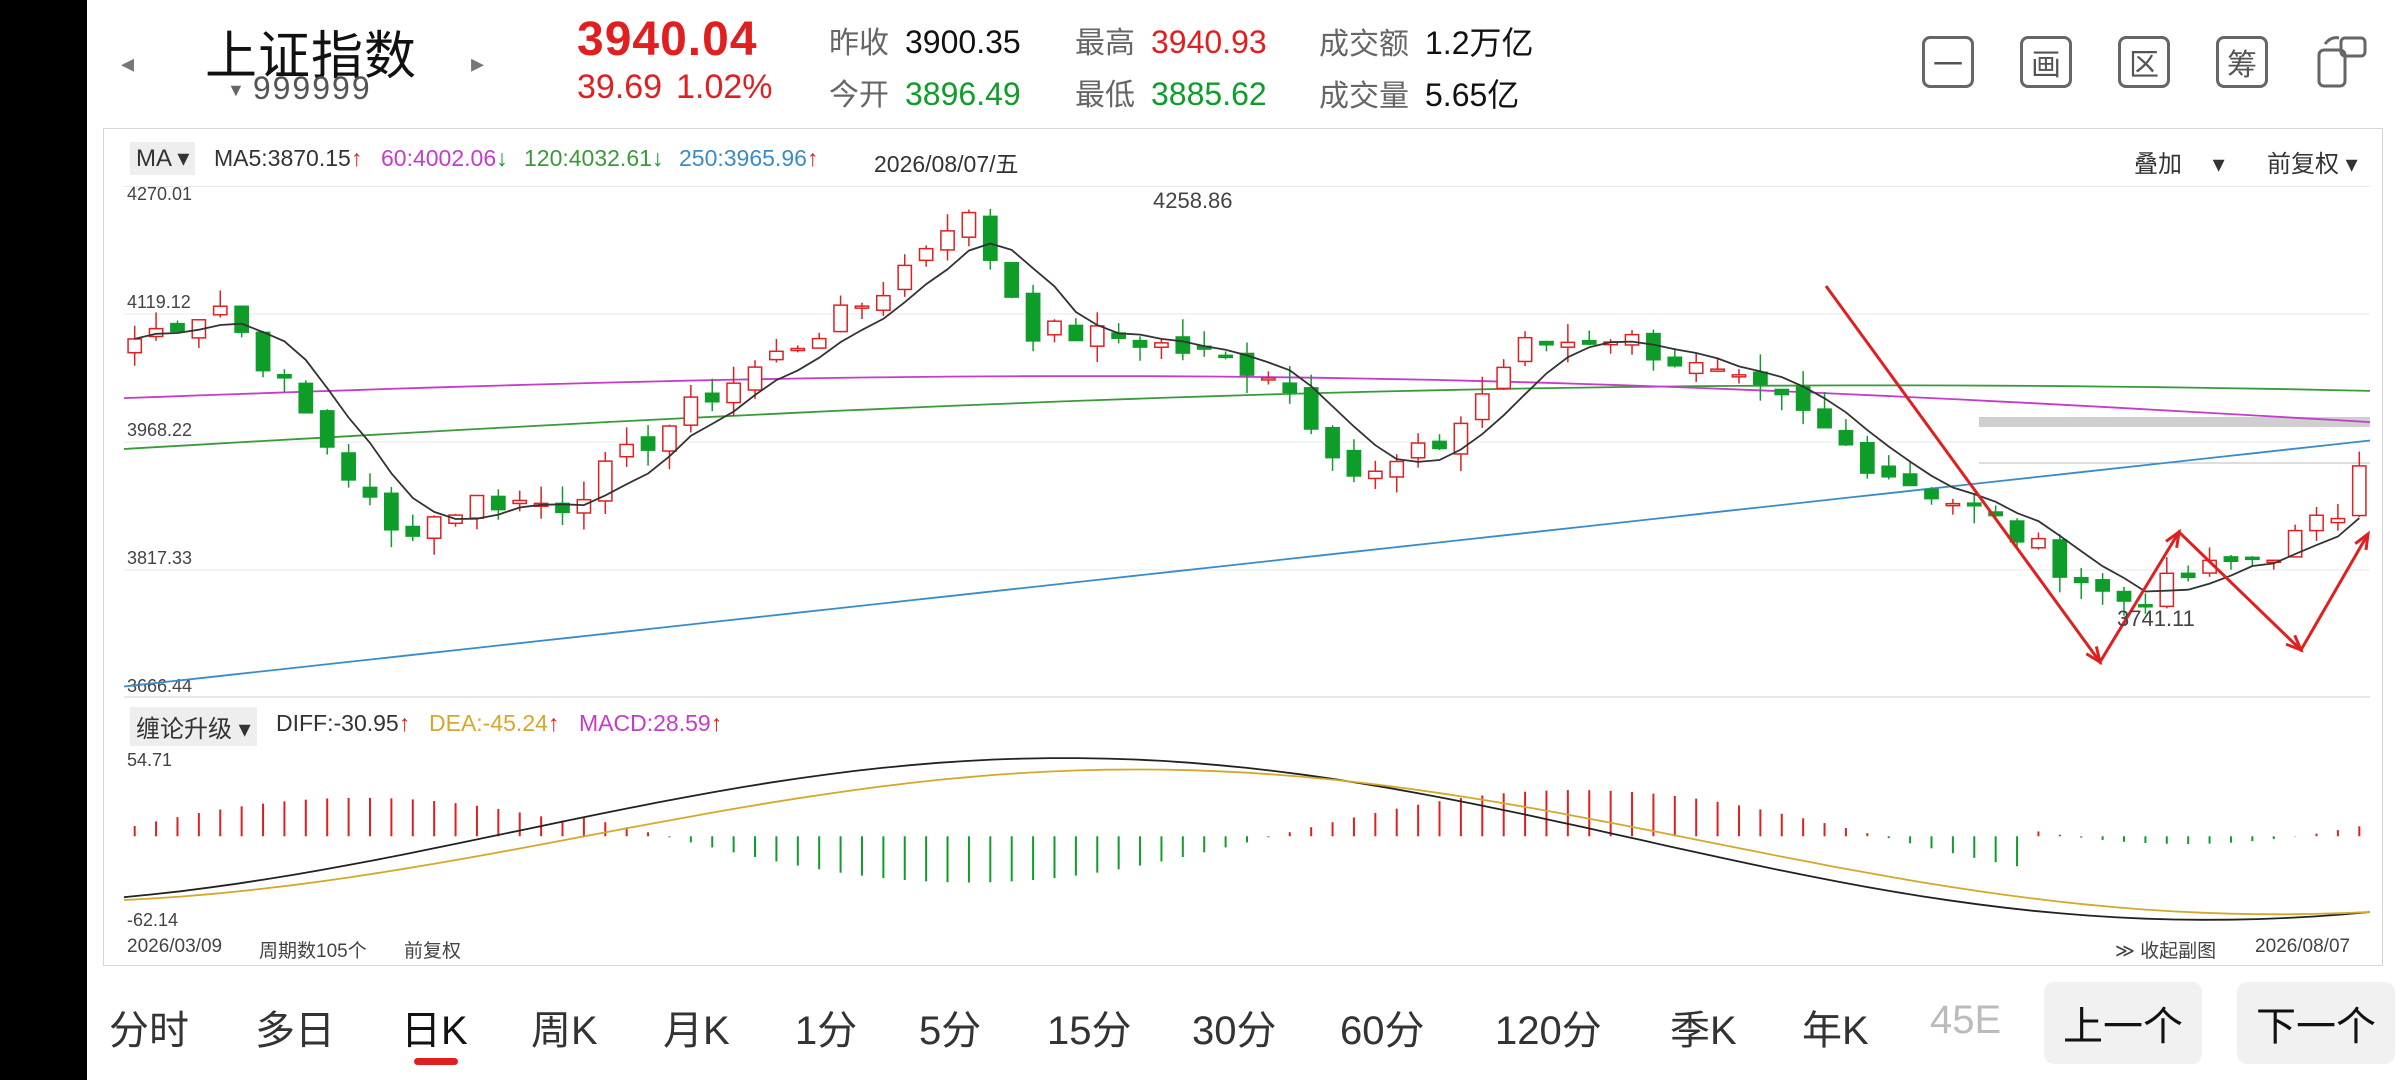 The width and height of the screenshot is (2400, 1080). I want to click on price-change: 39.69 1.02%, so click(675, 87).